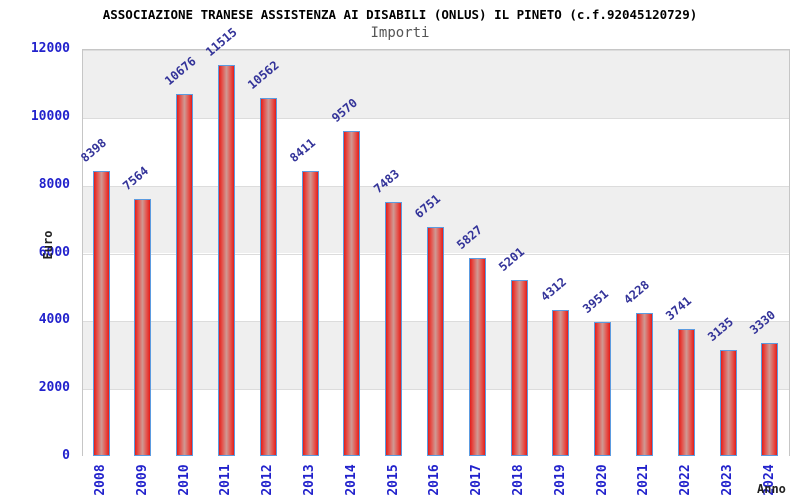 The width and height of the screenshot is (800, 500). Describe the element at coordinates (352, 293) in the screenshot. I see `bar-2014` at that location.